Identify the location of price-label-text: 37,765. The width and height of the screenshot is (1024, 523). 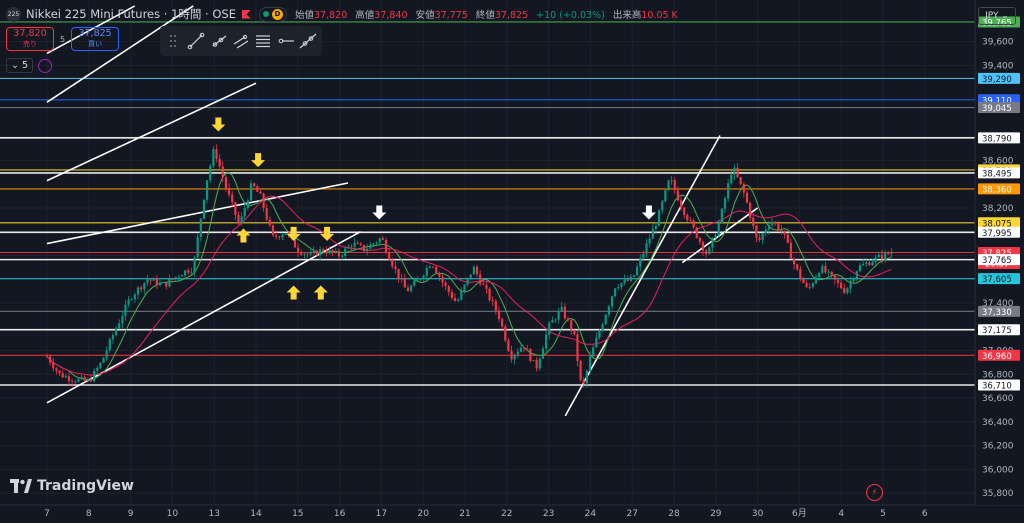
(997, 261).